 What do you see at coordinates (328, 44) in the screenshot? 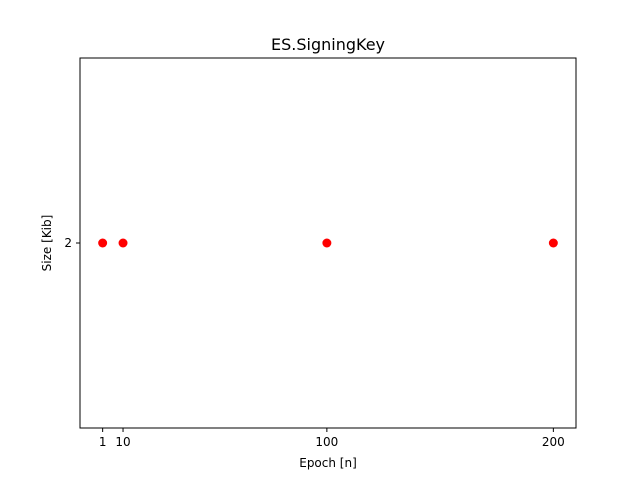
I see `chart-title: ES.SigningKey` at bounding box center [328, 44].